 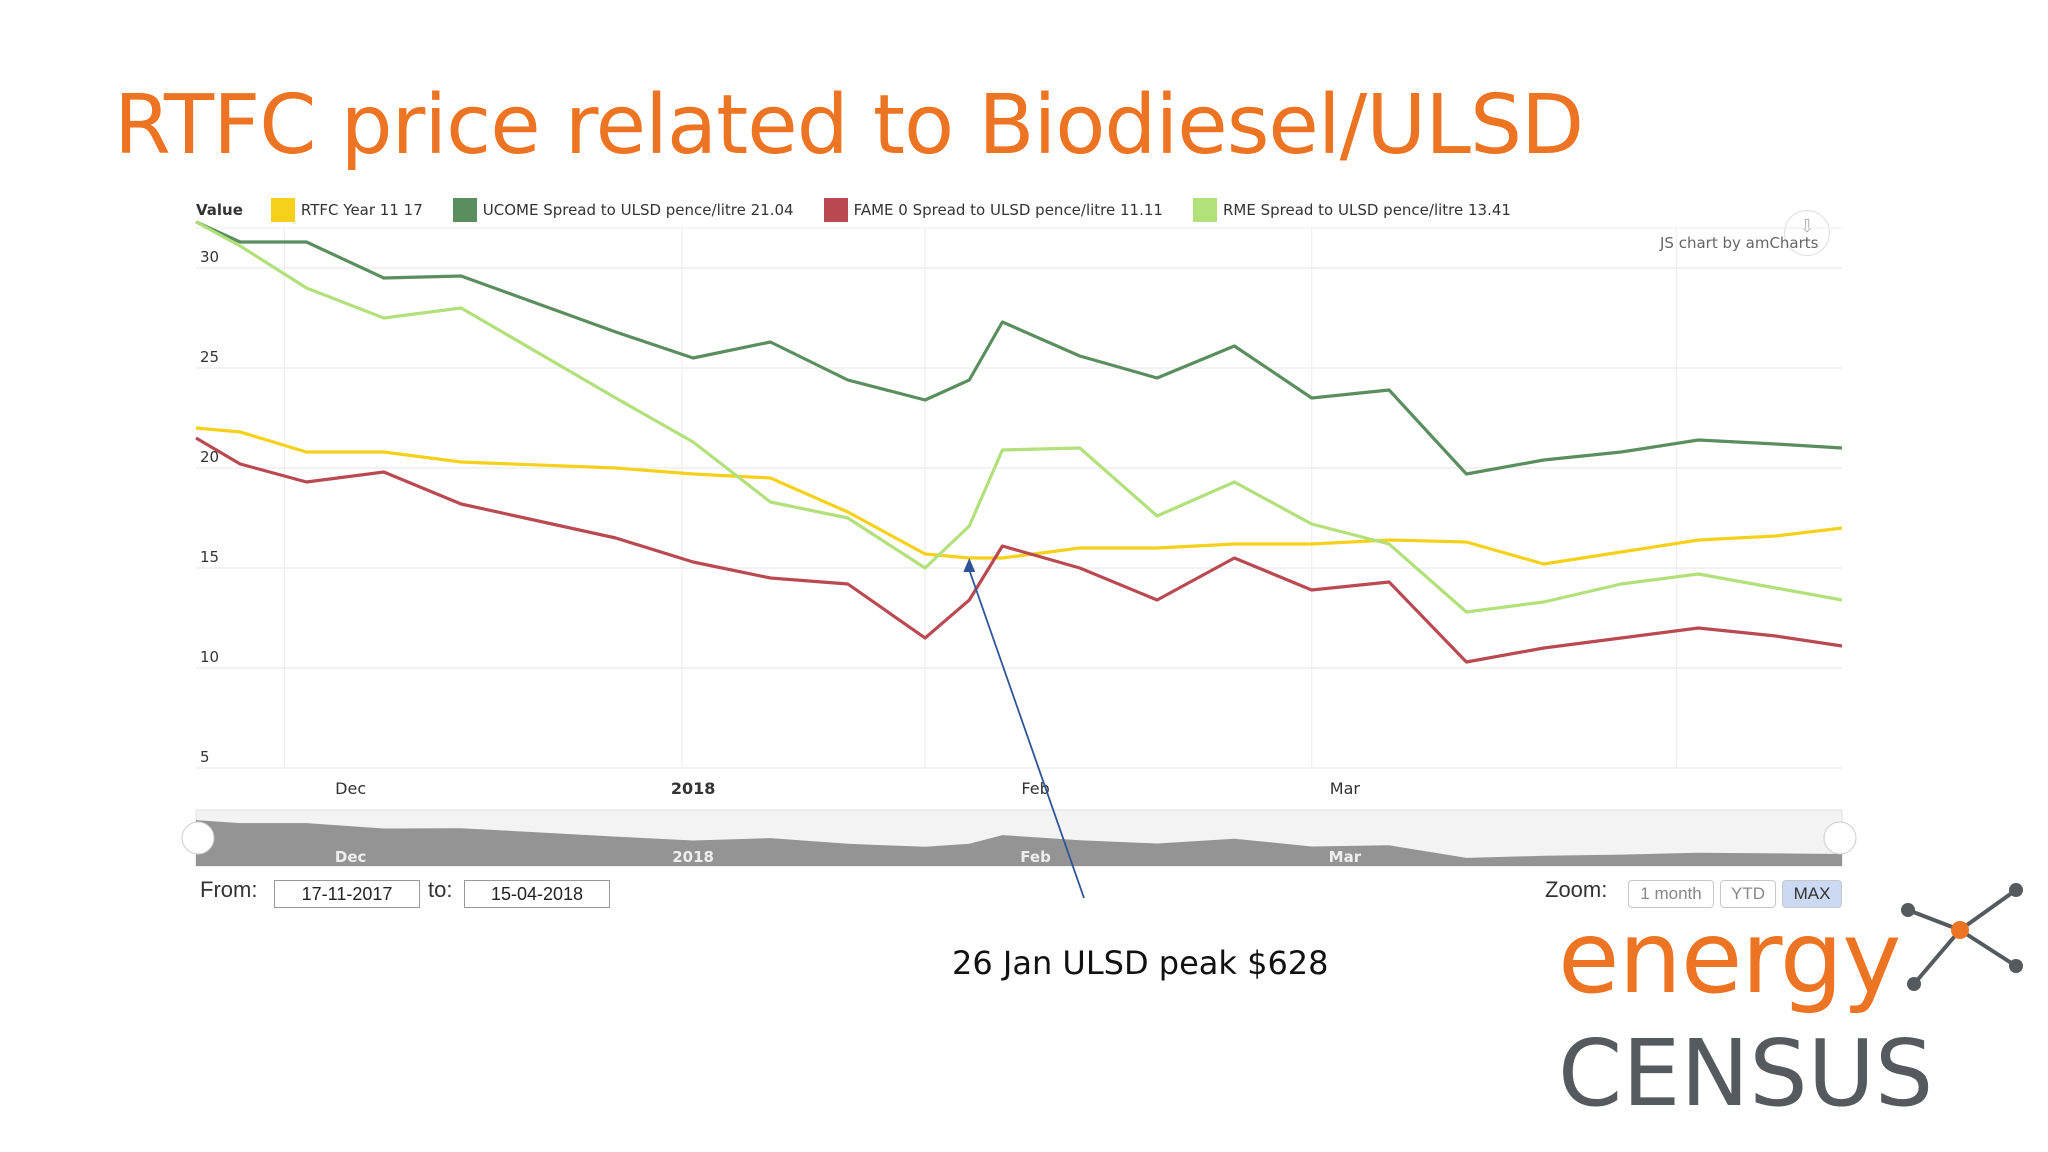 I want to click on amcharts-credit-link: JS chart by amCharts, so click(x=1739, y=243).